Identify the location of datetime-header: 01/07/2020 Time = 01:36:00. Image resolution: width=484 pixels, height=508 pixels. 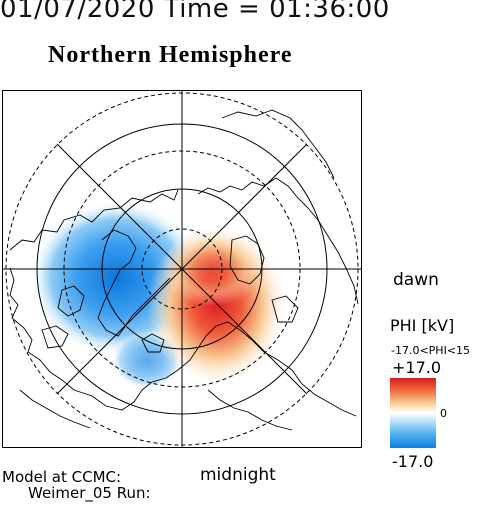
(195, 12).